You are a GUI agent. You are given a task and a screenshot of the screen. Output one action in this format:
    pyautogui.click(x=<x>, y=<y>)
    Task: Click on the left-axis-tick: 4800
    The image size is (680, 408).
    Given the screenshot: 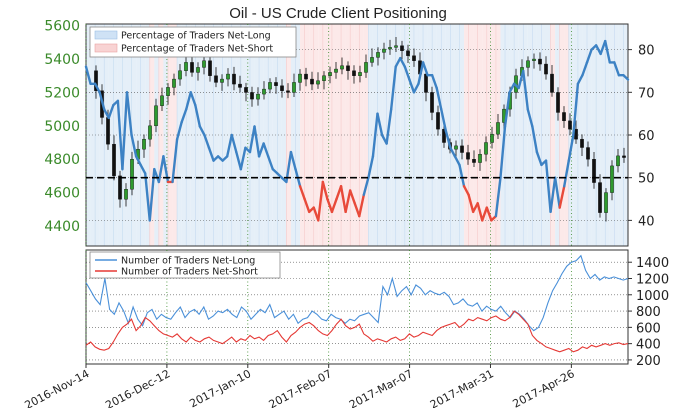 What is the action you would take?
    pyautogui.click(x=62, y=160)
    